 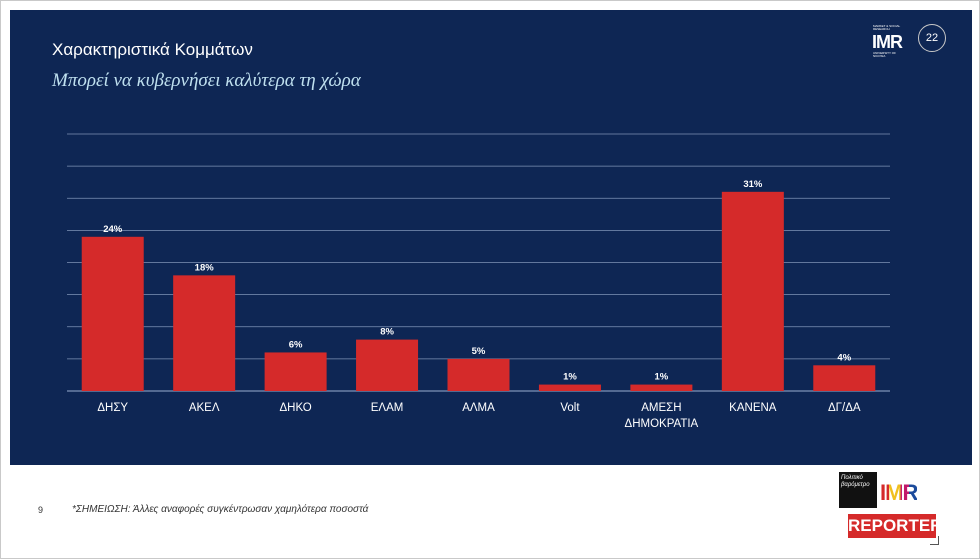 What do you see at coordinates (932, 38) in the screenshot?
I see `anniversary-badge: 22` at bounding box center [932, 38].